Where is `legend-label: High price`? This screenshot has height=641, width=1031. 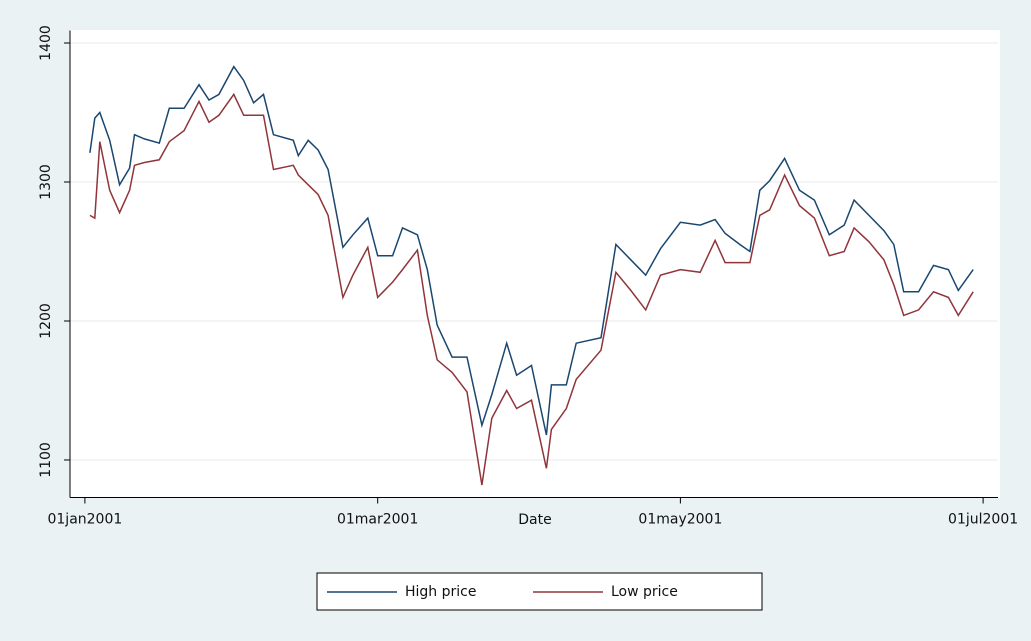 legend-label: High price is located at coordinates (440, 592).